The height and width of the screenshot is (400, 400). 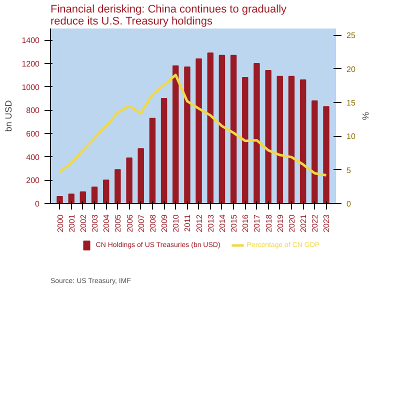 I want to click on x-tick-label: 2000, so click(x=60, y=223).